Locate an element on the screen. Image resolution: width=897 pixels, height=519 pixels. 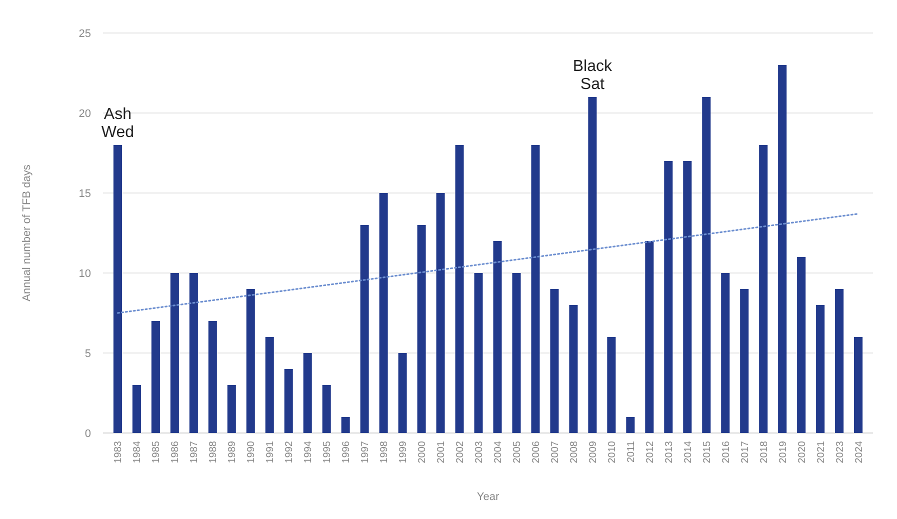
x-tick-label: 2007 is located at coordinates (555, 452).